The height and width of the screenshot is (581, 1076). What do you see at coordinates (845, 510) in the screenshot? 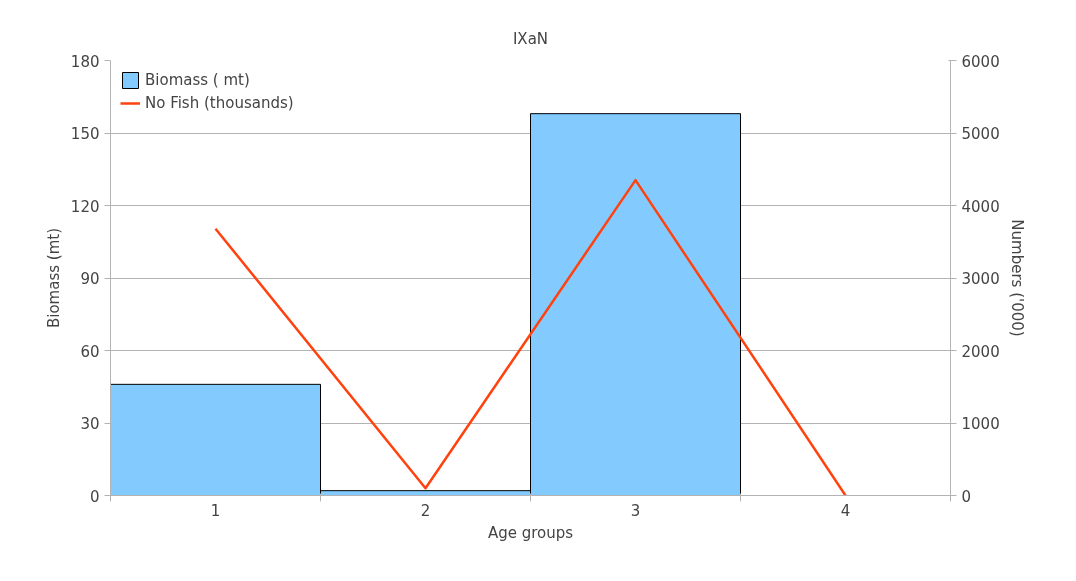
I see `x-tick-label: 4` at bounding box center [845, 510].